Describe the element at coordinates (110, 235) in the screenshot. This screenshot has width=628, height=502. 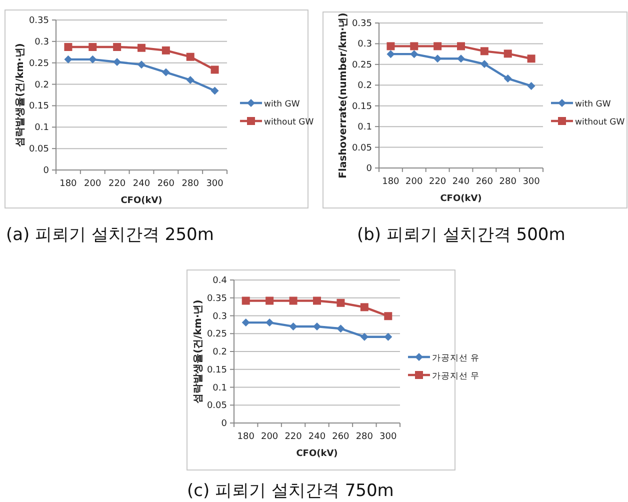
I see `text: (a) 피뢰기 설치간격 250m` at that location.